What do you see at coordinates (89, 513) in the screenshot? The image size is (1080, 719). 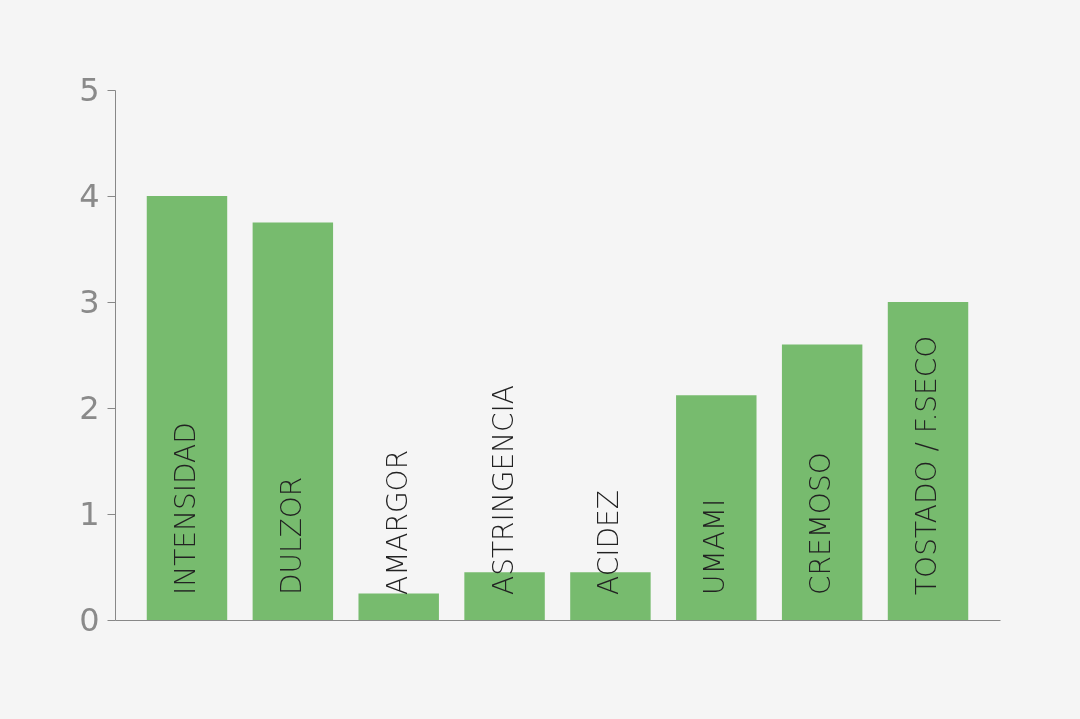 I see `y-tick-label: 1` at bounding box center [89, 513].